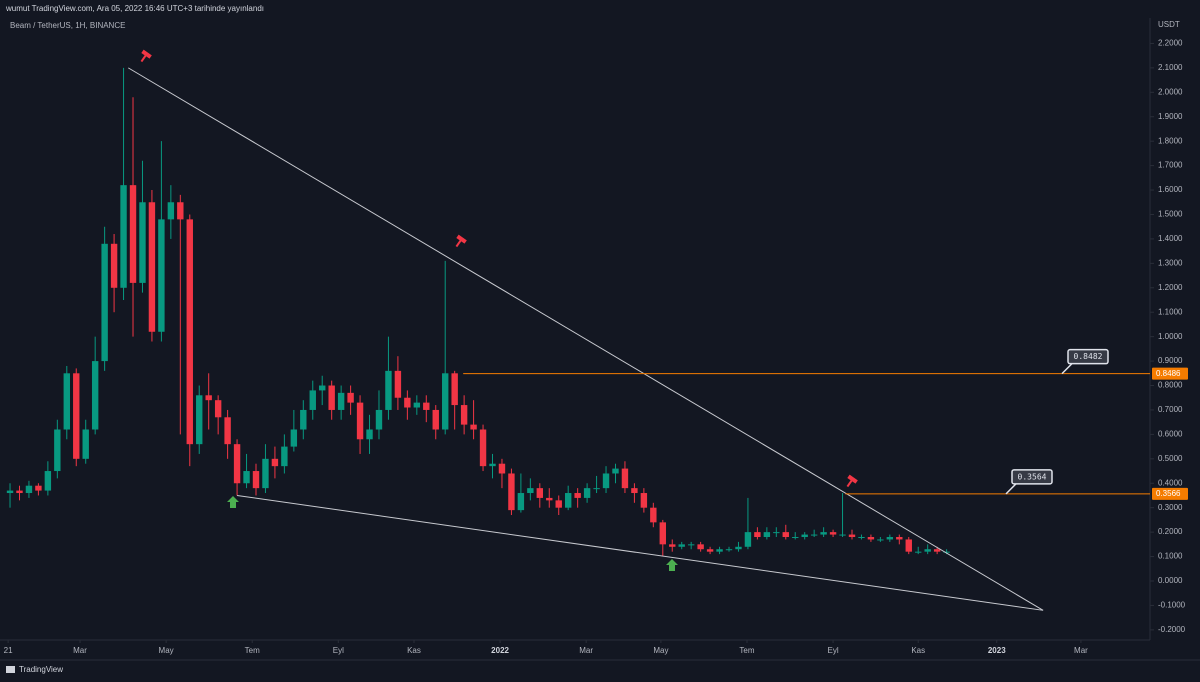 Image resolution: width=1200 pixels, height=682 pixels. I want to click on y-tick-label: 1.3000, so click(1170, 262).